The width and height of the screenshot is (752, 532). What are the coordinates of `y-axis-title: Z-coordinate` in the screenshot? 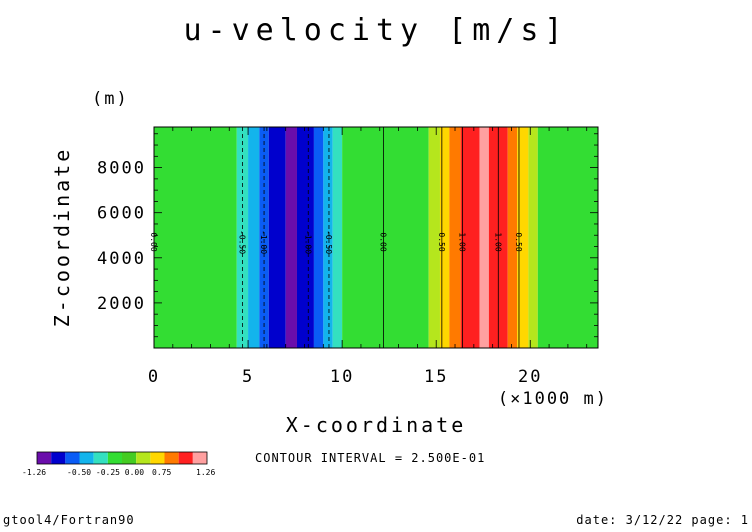 It's located at (62, 237).